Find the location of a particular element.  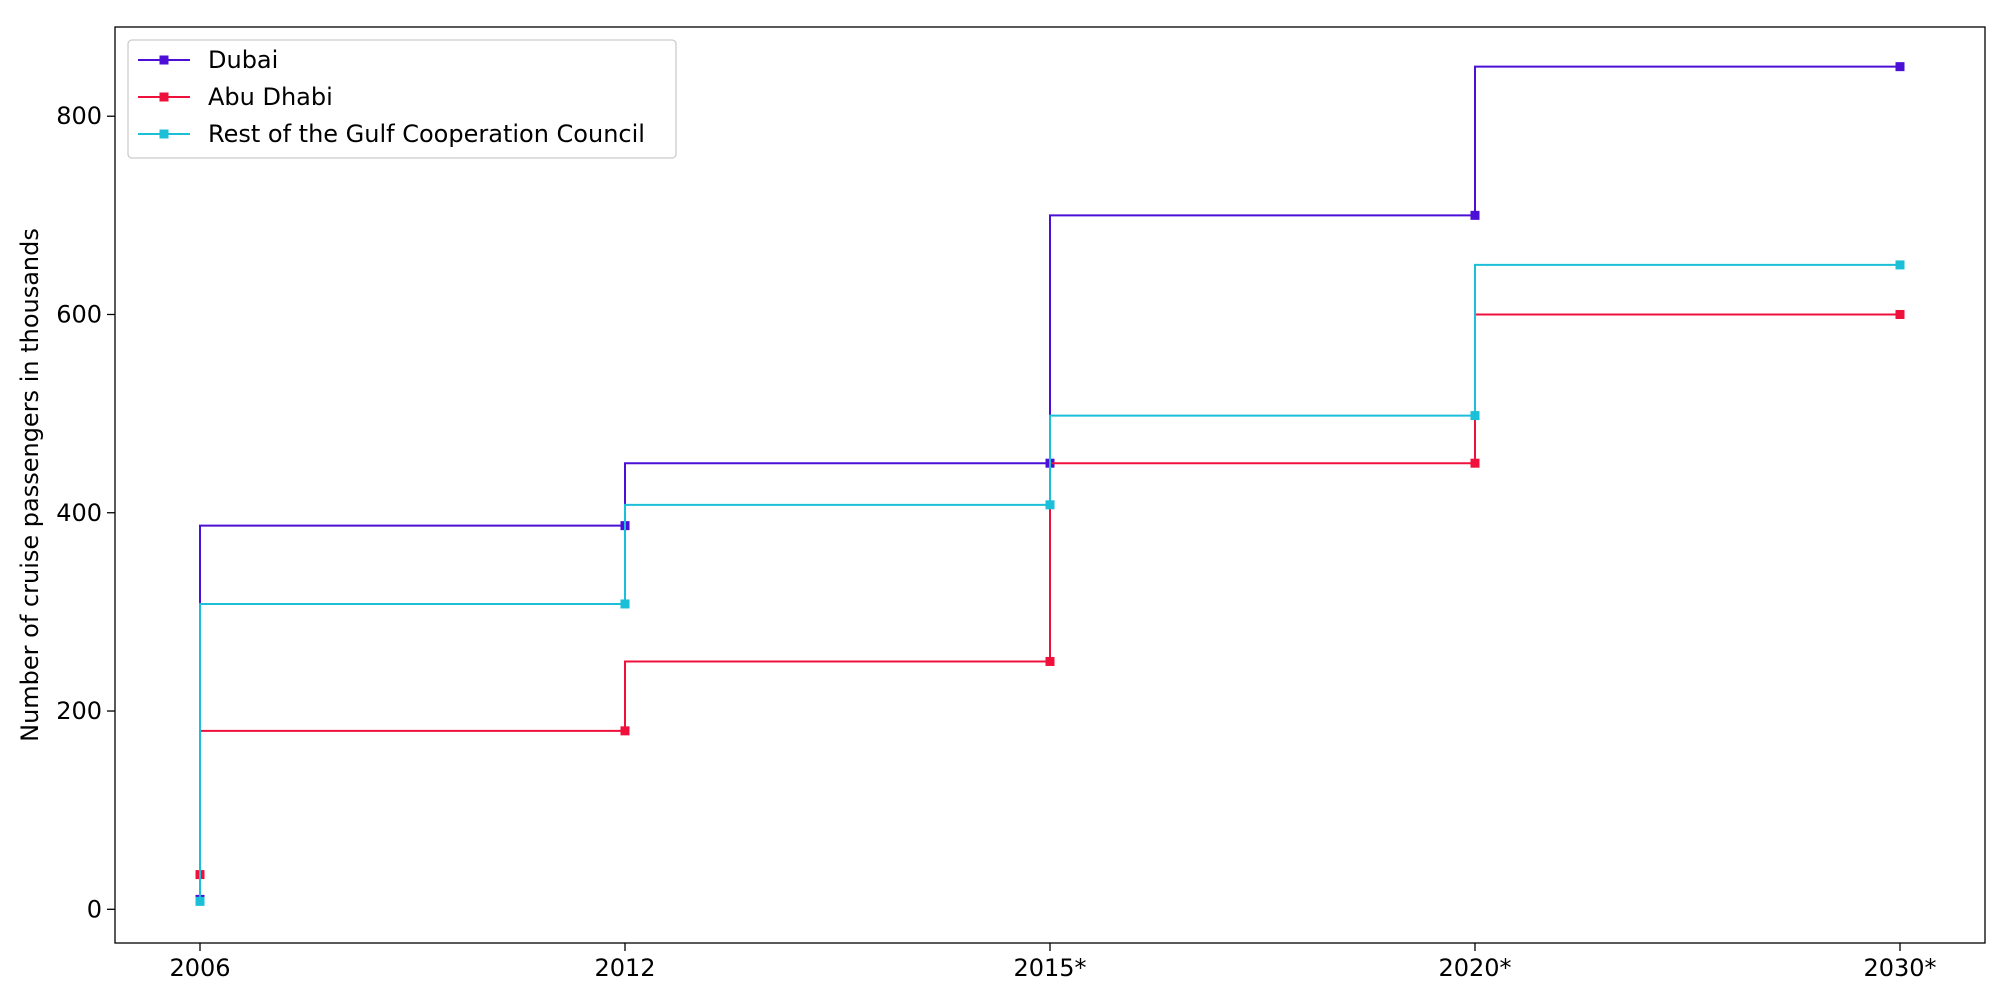

legend-label: Dubai is located at coordinates (243, 60).